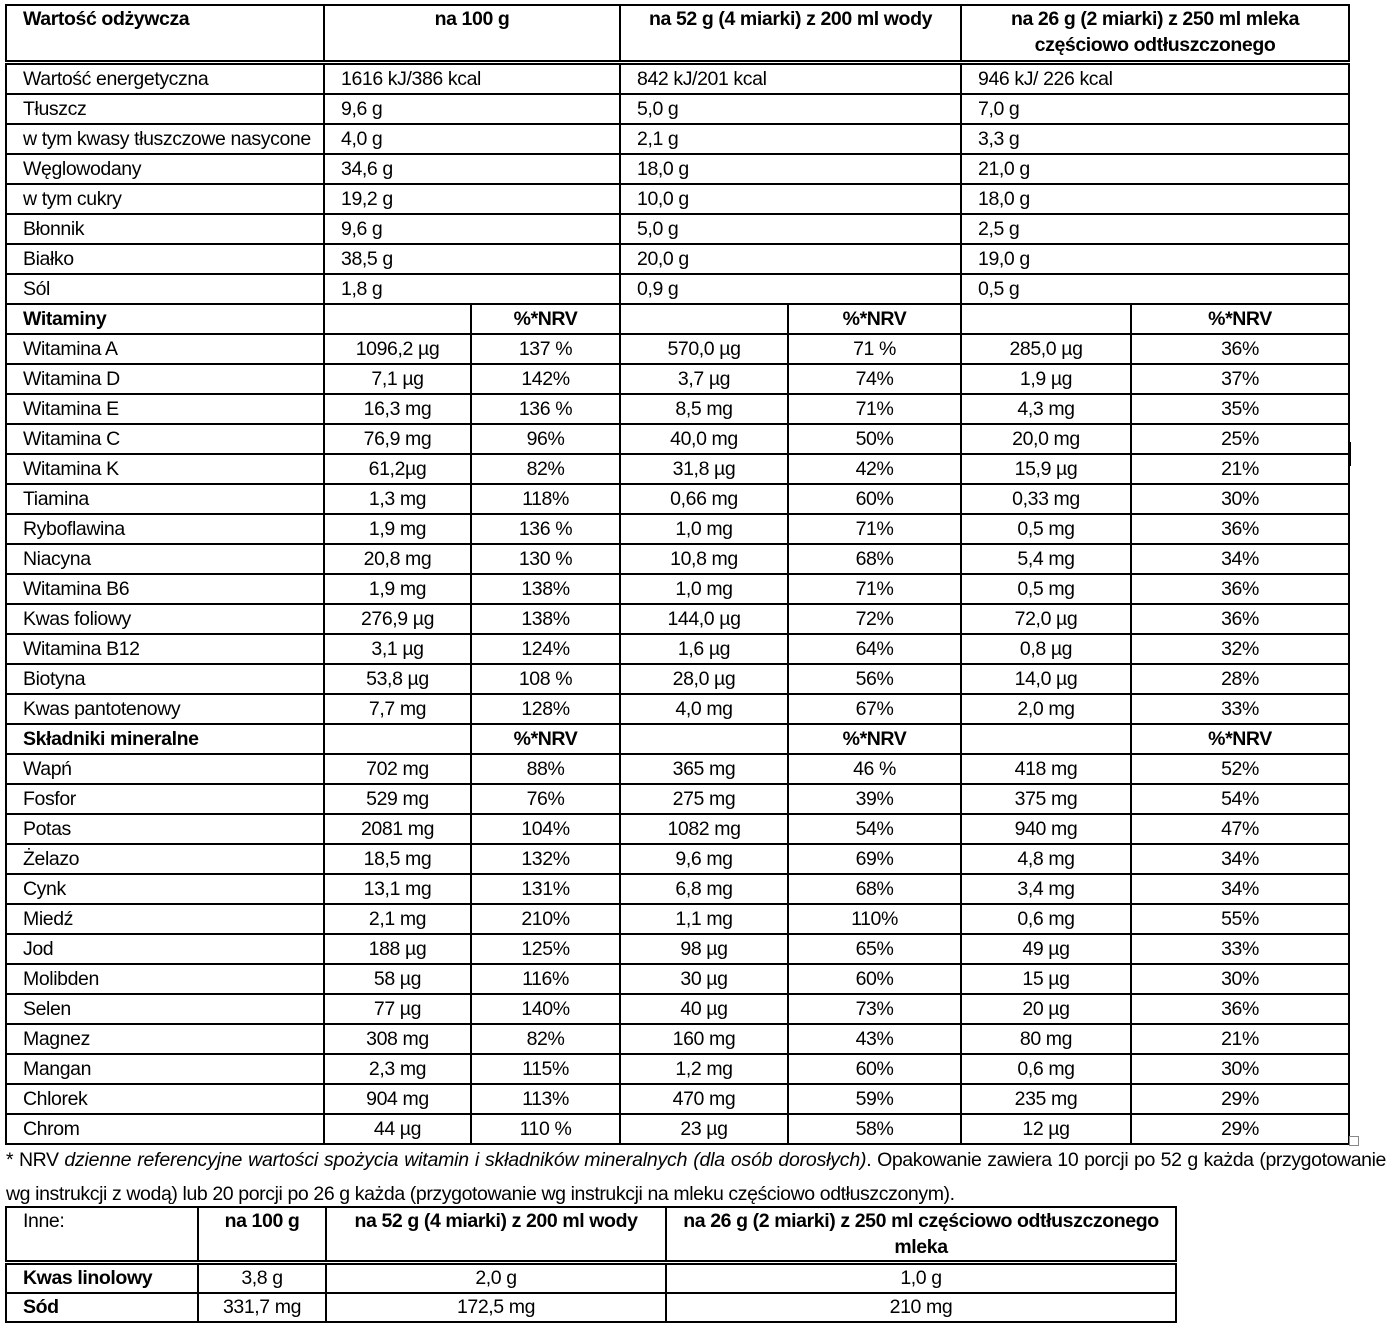 The height and width of the screenshot is (1334, 1396). Describe the element at coordinates (545, 649) in the screenshot. I see `nrv-per-100g: 124%` at that location.